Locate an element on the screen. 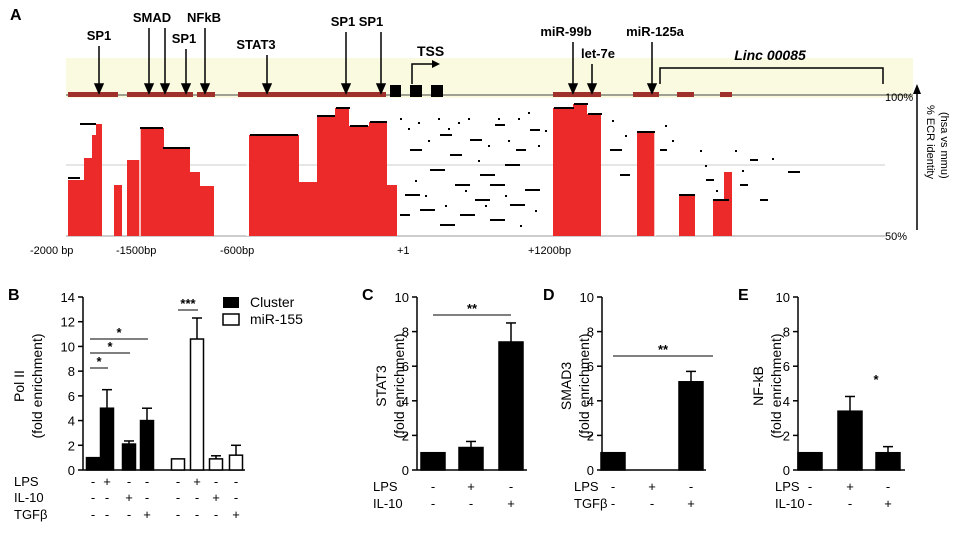 The image size is (963, 533). panel-c-ylabel2: (fold enrichment) is located at coordinates (399, 385).